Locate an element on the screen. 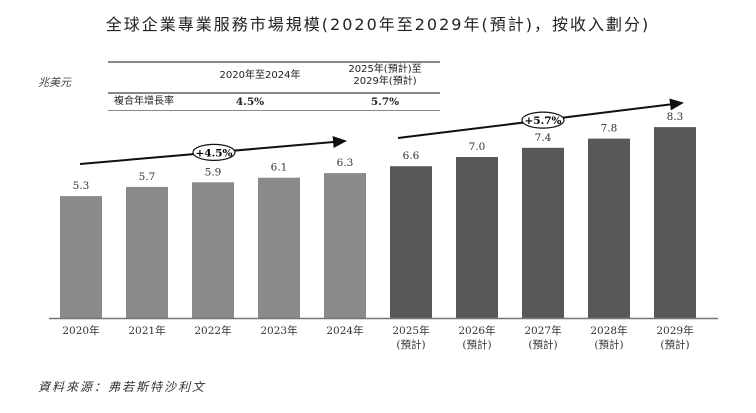  bar-2027年 is located at coordinates (543, 232).